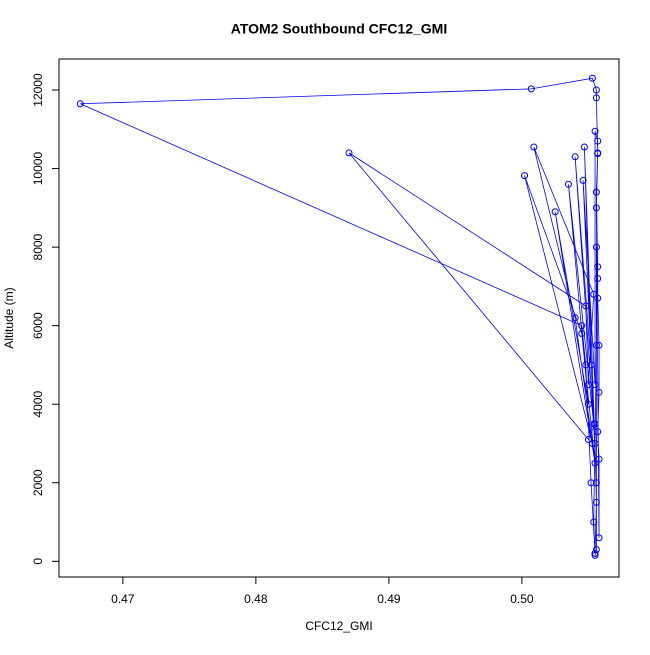  Describe the element at coordinates (256, 599) in the screenshot. I see `x-tick-label: 0.48` at that location.